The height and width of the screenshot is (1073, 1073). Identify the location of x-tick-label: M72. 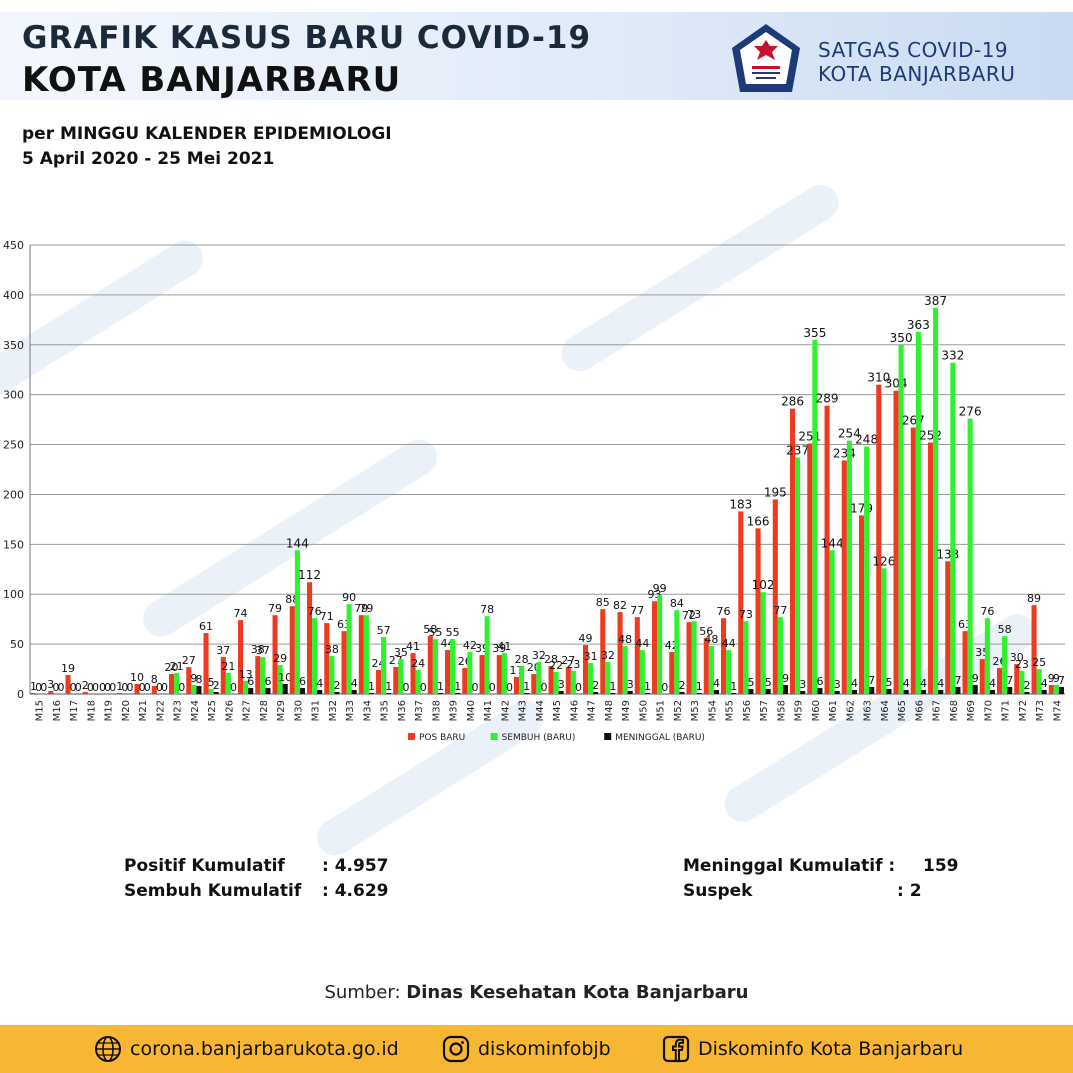
(1023, 710).